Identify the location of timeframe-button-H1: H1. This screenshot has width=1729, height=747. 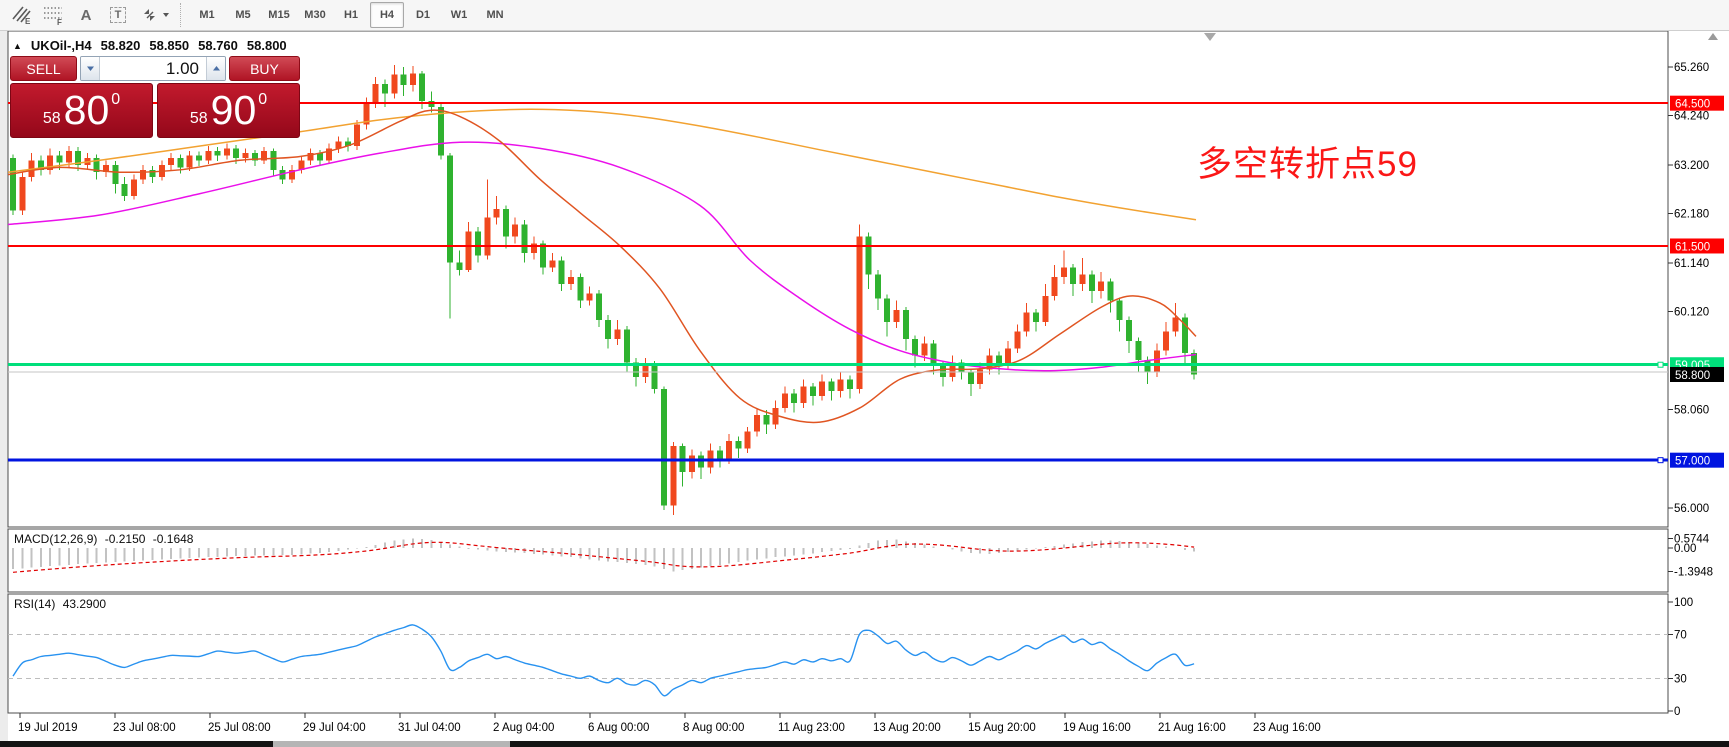
(351, 15).